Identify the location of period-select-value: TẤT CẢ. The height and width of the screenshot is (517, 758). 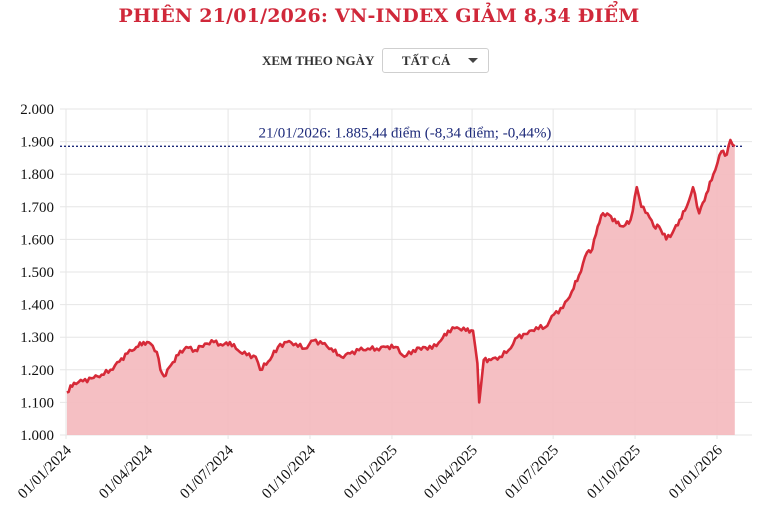
(426, 60).